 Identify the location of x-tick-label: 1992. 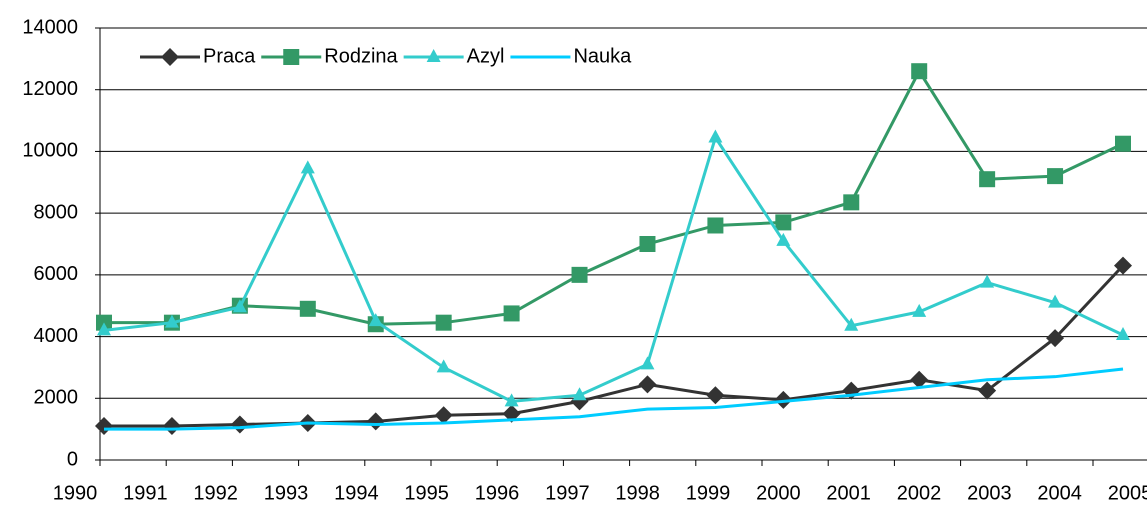
(215, 493).